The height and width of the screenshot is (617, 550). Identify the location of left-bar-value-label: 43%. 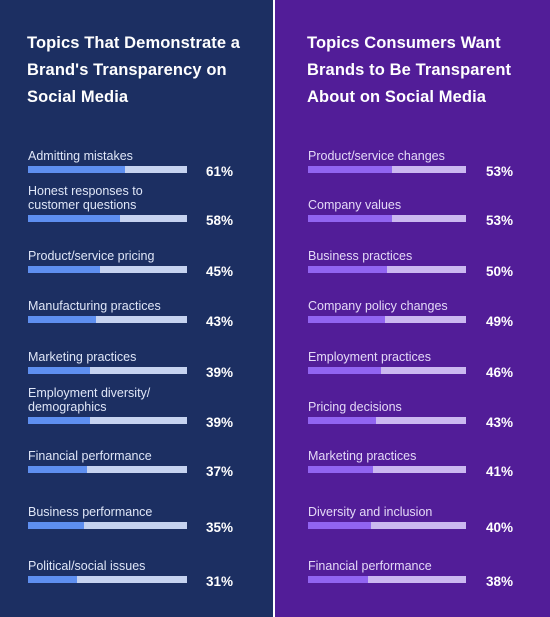
(220, 321).